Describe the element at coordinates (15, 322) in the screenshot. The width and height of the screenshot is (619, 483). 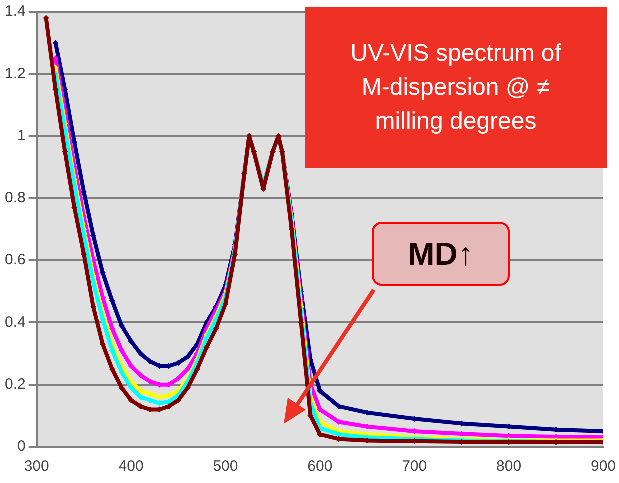
I see `y-tick-label: 0.4` at that location.